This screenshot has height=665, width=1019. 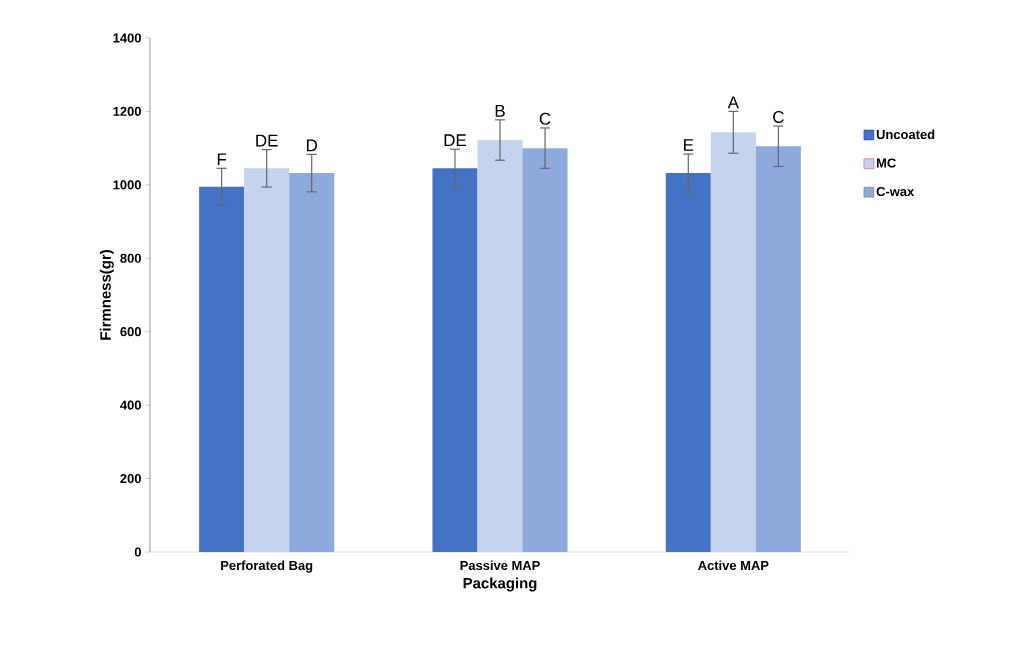 What do you see at coordinates (127, 185) in the screenshot?
I see `y-tick-label: 1000` at bounding box center [127, 185].